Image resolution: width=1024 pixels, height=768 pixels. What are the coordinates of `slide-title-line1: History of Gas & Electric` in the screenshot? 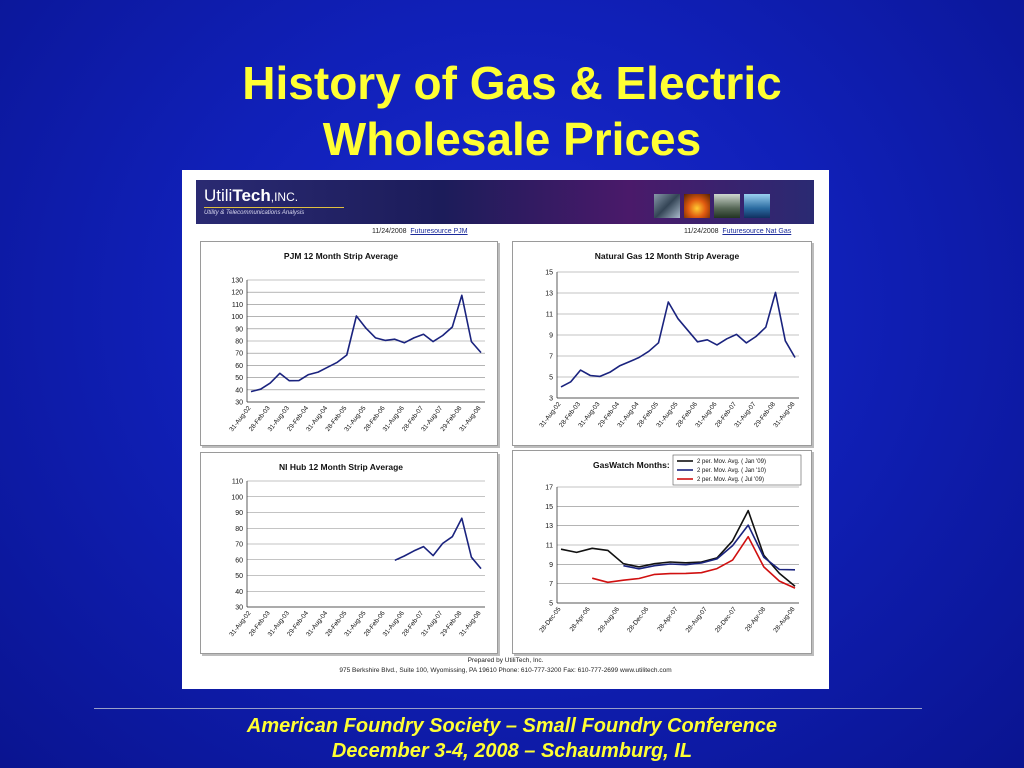 It's located at (512, 83).